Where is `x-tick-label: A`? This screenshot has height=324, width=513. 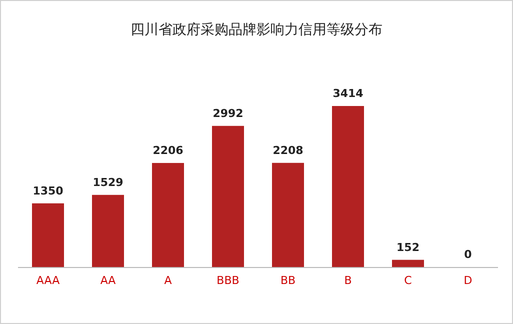
x-tick-label: A is located at coordinates (168, 280).